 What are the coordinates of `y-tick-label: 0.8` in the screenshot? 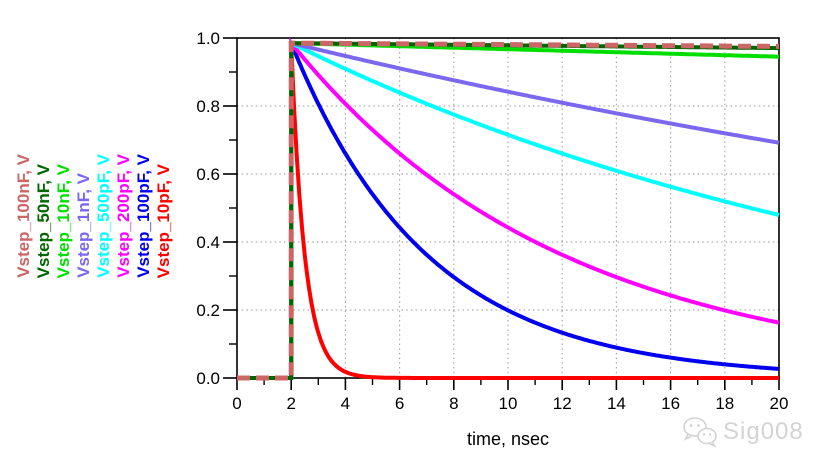 It's located at (208, 106).